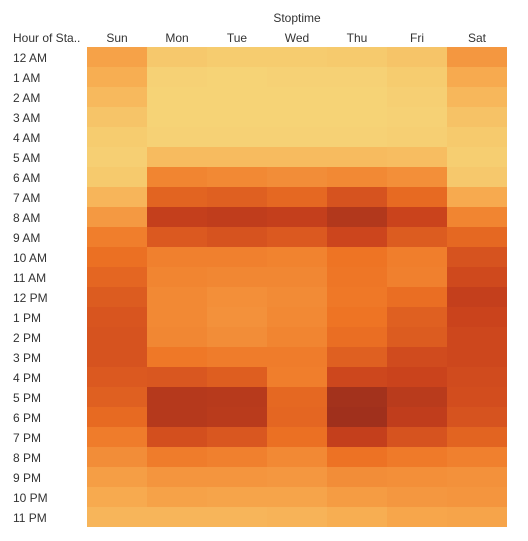 This screenshot has width=528, height=541. I want to click on column-label-sat: Sat, so click(477, 38).